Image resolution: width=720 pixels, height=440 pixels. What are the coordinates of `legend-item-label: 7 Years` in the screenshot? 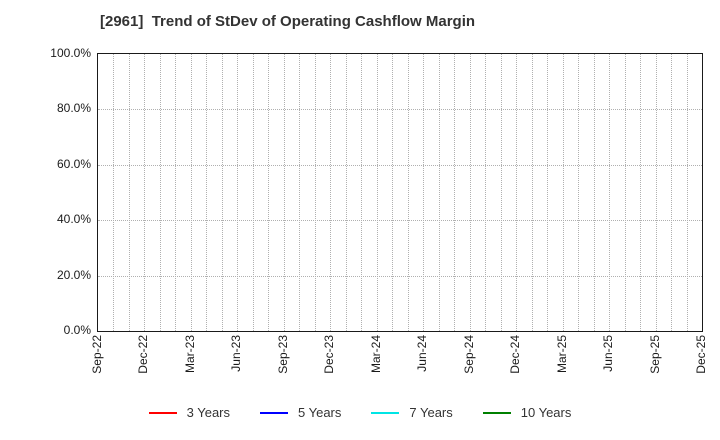 It's located at (431, 412).